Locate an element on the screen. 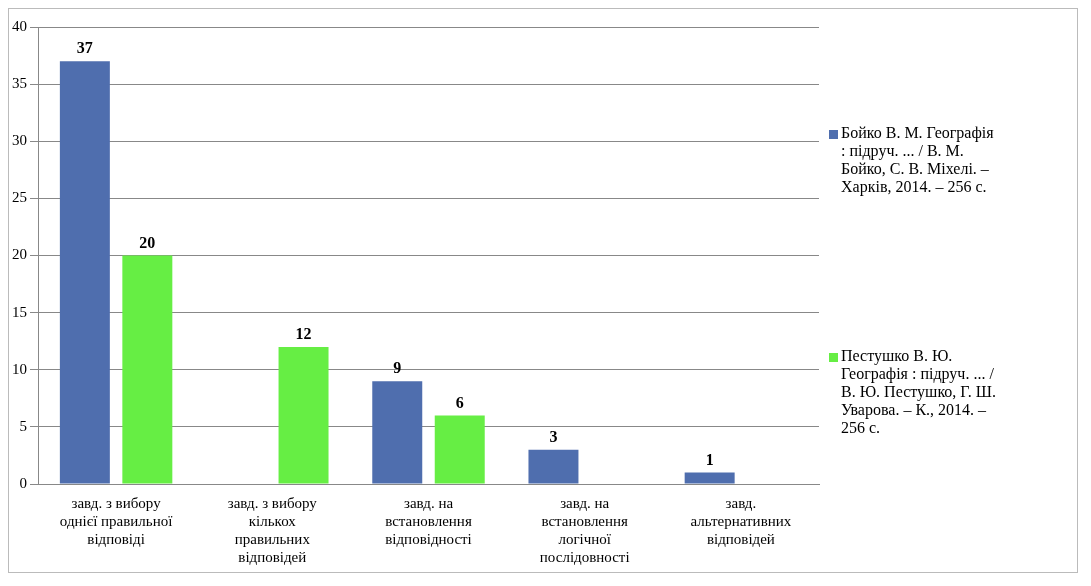 The height and width of the screenshot is (586, 1091). x-tick-label: завд. з вибору кількох правильних відповідей is located at coordinates (272, 529).